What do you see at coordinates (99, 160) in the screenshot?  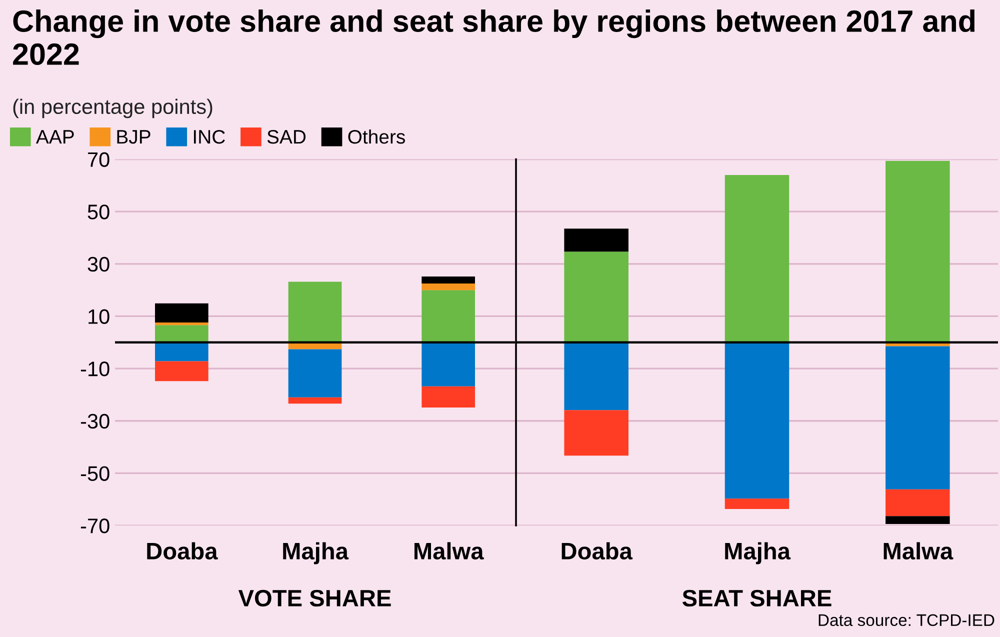 I see `y-tick-label: 70` at bounding box center [99, 160].